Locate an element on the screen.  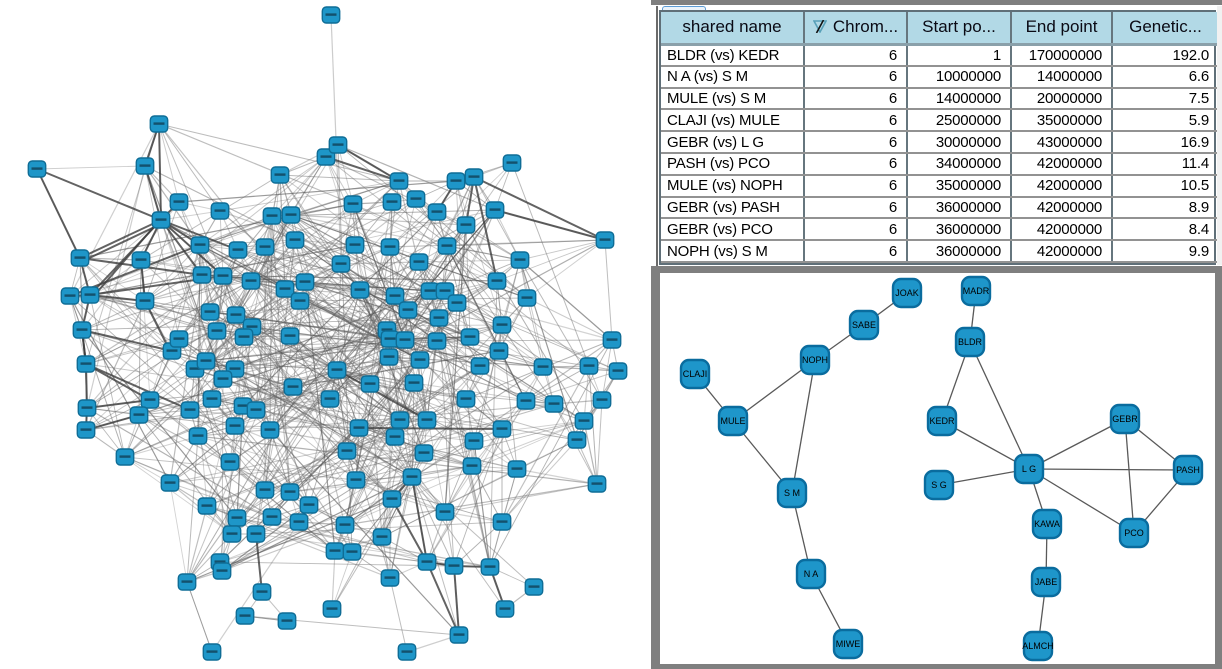
svg-text: ALMCH is located at coordinates (1038, 646).